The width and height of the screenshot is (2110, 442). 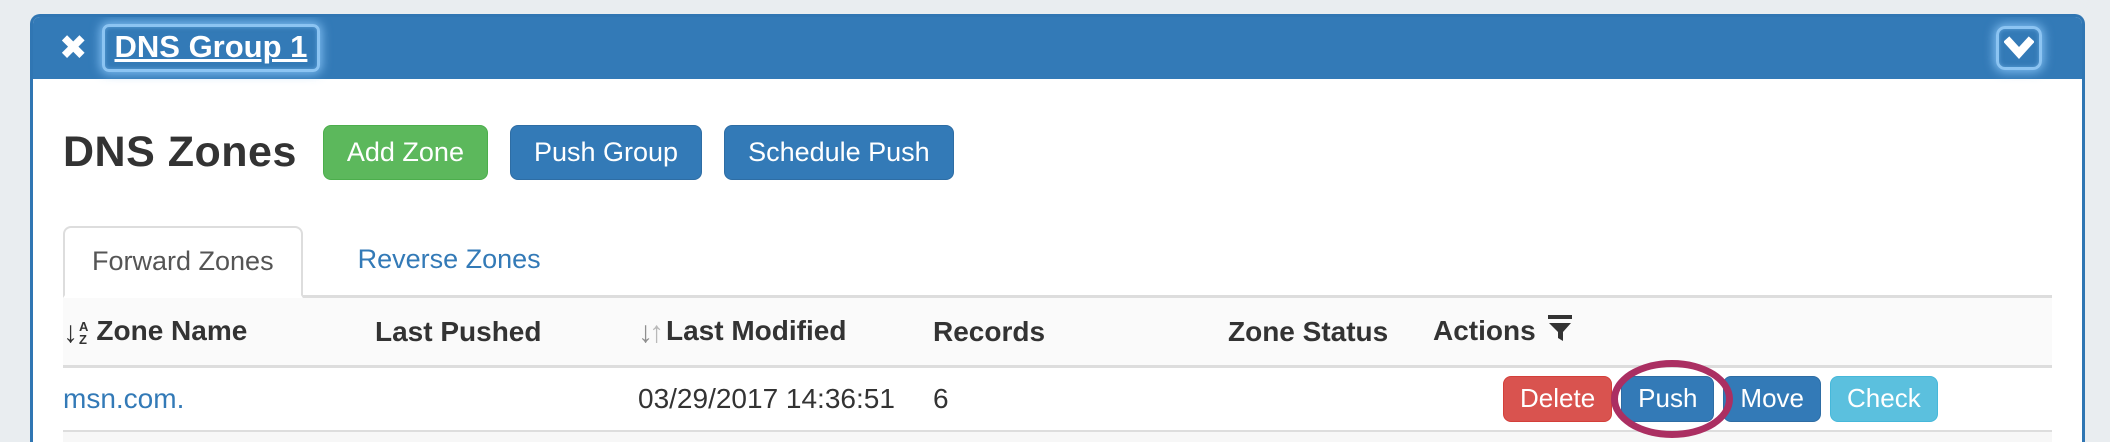 I want to click on delete-button: Delete, so click(x=1558, y=399).